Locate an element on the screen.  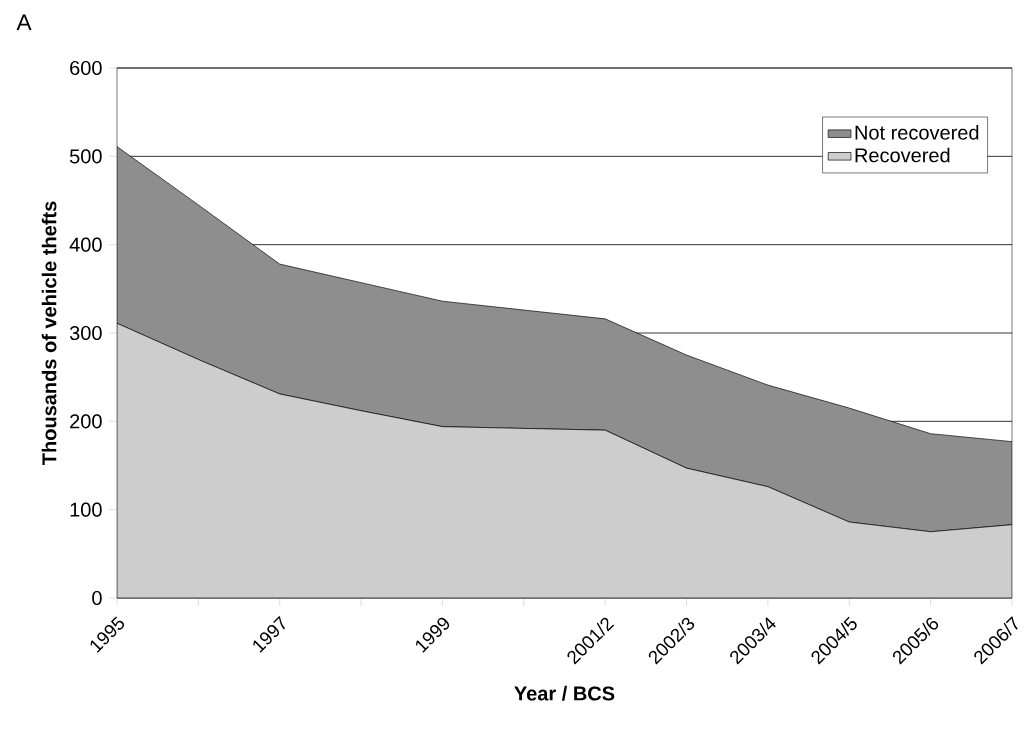
y-tick-label: 300 is located at coordinates (85, 333).